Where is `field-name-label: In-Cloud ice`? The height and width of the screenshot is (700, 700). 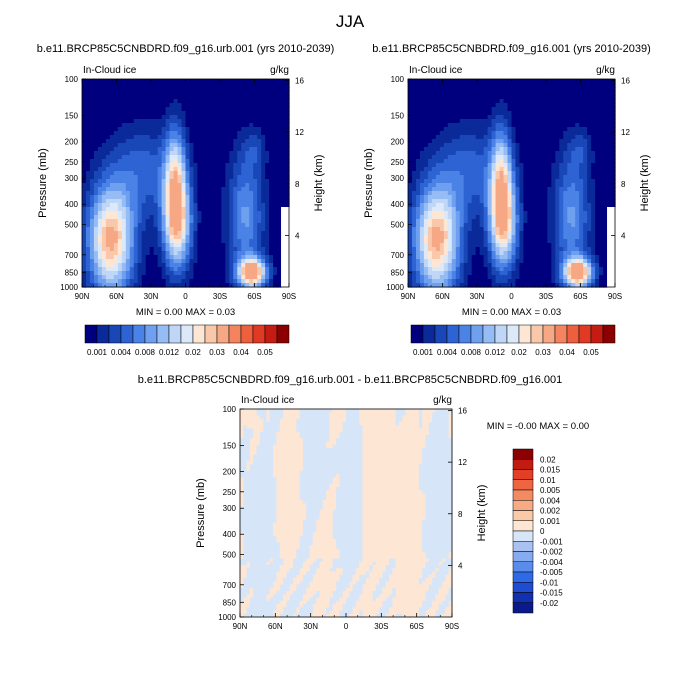 field-name-label: In-Cloud ice is located at coordinates (110, 70).